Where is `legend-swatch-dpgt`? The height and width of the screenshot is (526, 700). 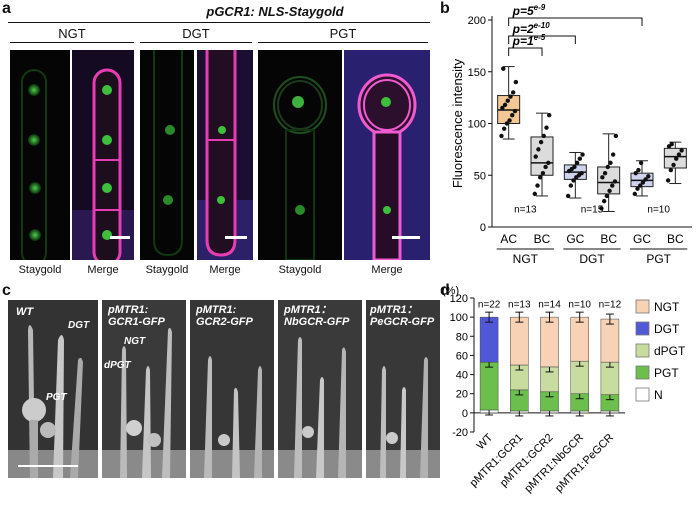 legend-swatch-dpgt is located at coordinates (642, 350).